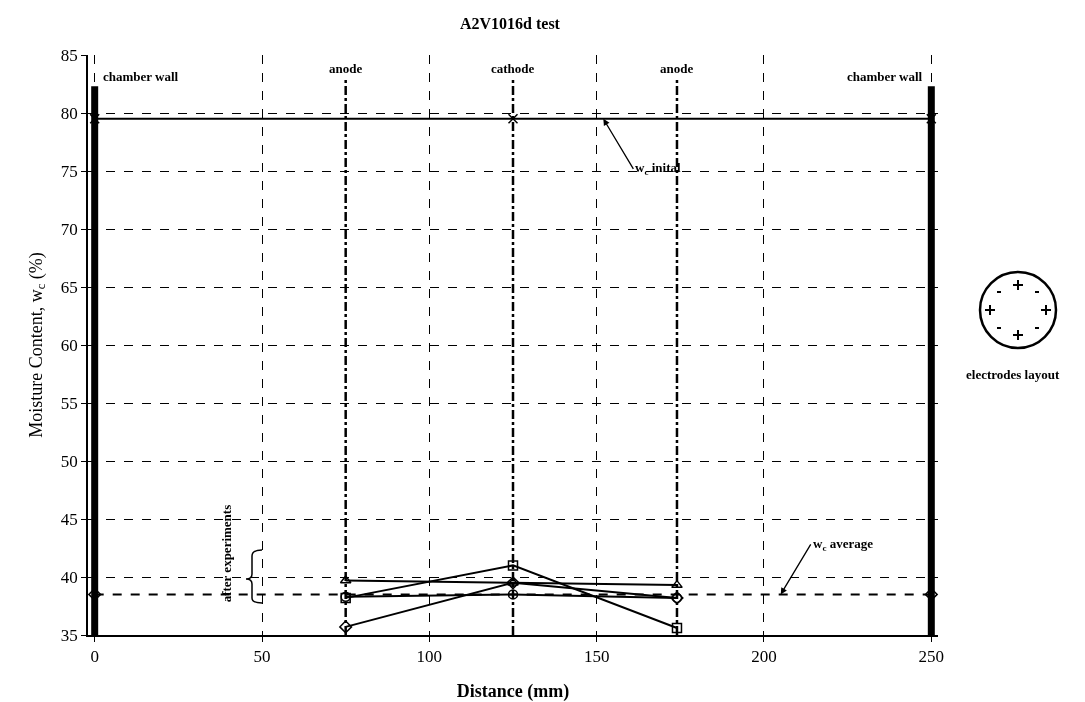 The image size is (1085, 702). I want to click on y-tick-label: 40, so click(69, 577).